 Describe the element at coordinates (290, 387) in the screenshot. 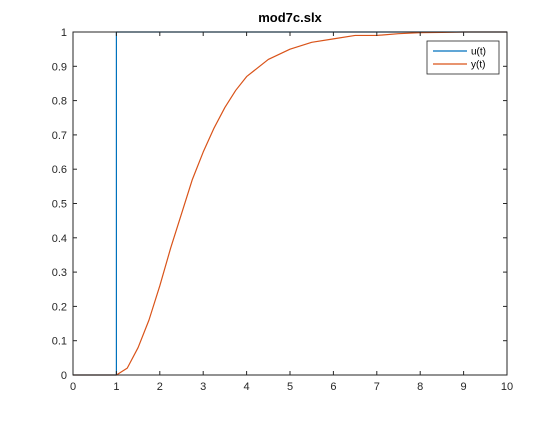

I see `x-tick-label: 5` at that location.